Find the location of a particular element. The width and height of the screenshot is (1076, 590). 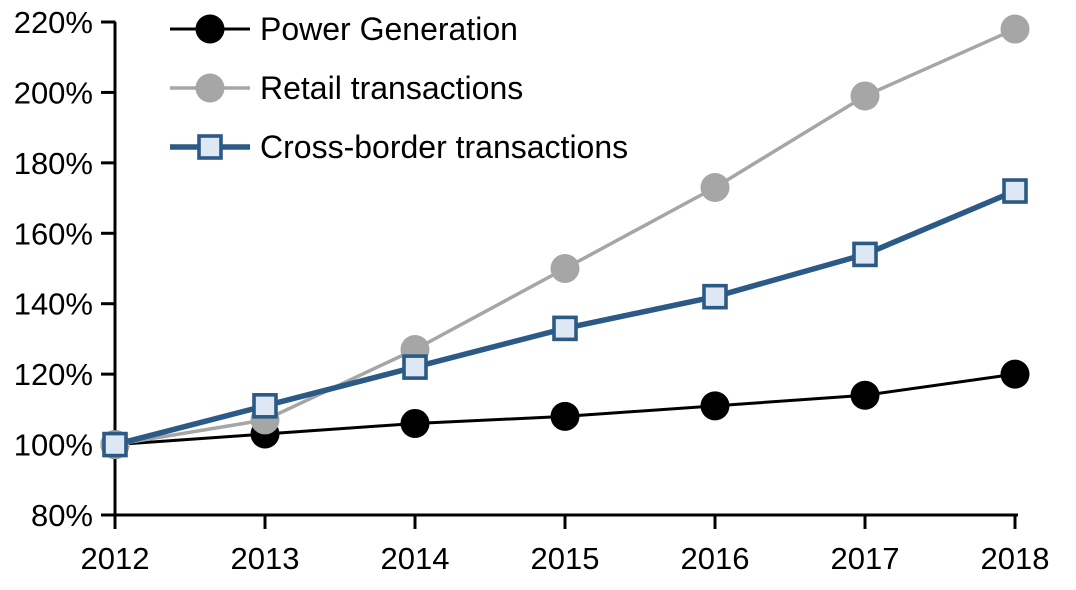

legend-item-power-generation: Power Generation is located at coordinates (344, 29).